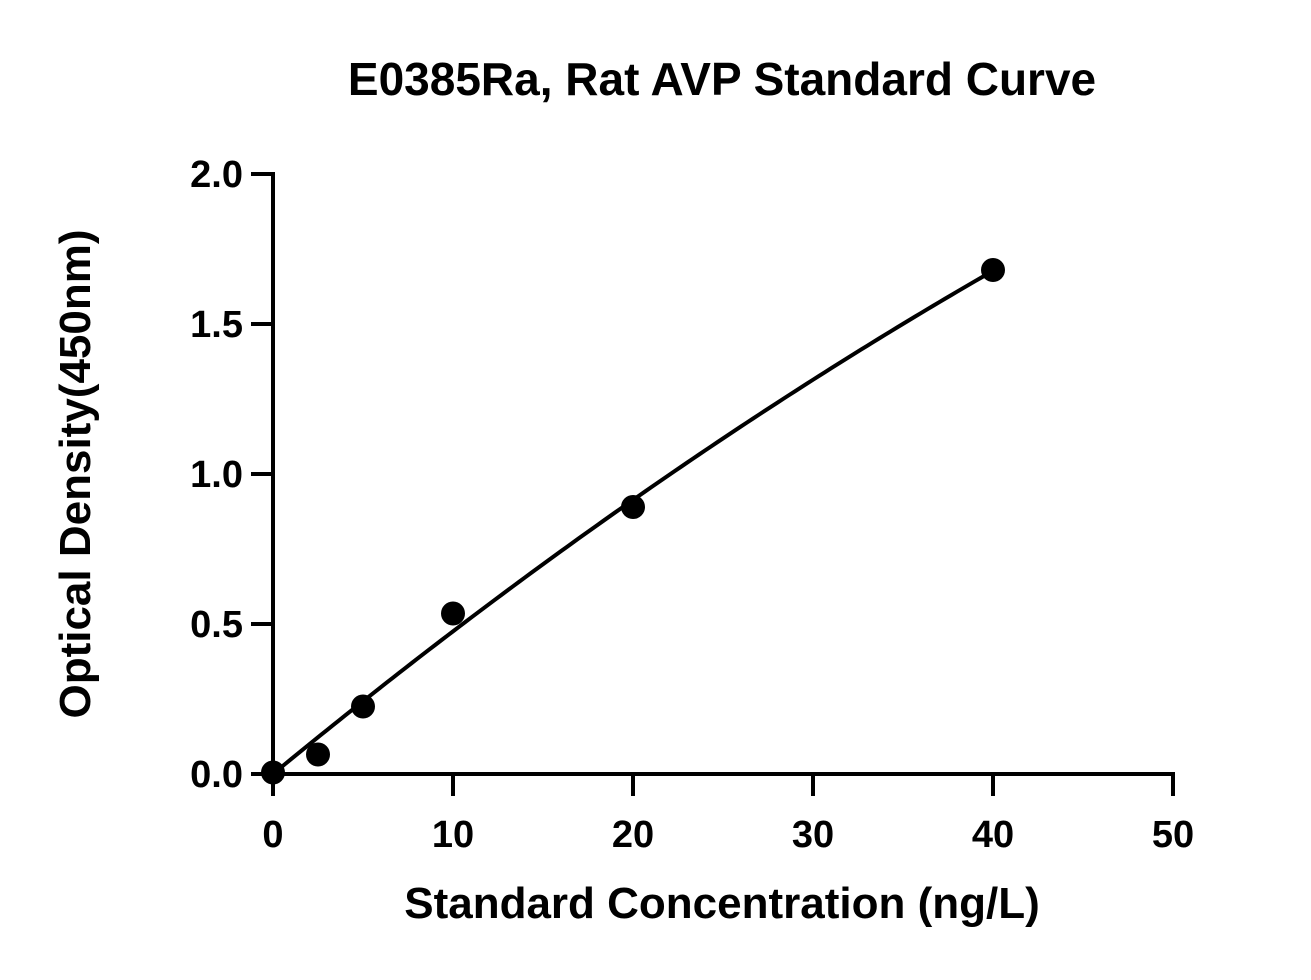 The width and height of the screenshot is (1311, 980). What do you see at coordinates (216, 475) in the screenshot?
I see `y-tick-label: 1.0` at bounding box center [216, 475].